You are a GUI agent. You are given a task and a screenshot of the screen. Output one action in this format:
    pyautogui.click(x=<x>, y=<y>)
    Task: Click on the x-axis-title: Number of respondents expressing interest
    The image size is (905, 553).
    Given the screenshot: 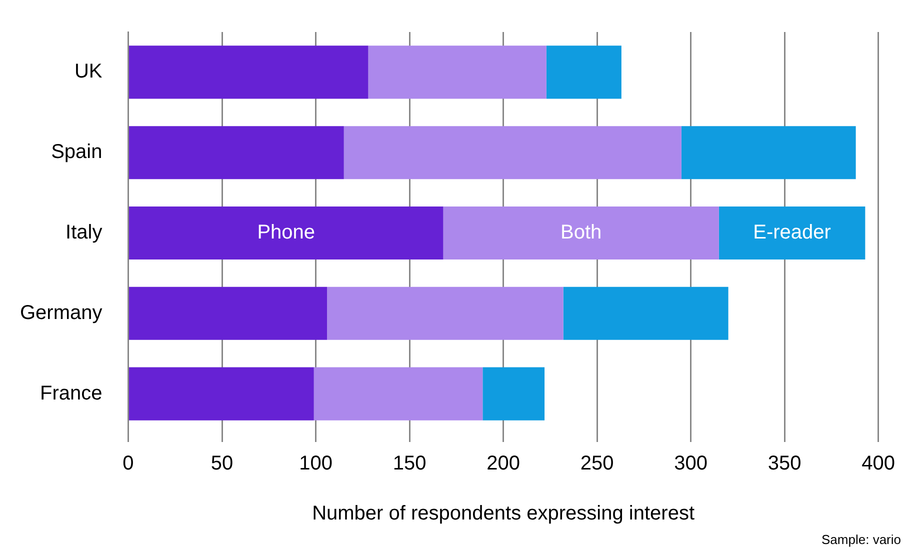 What is the action you would take?
    pyautogui.click(x=503, y=513)
    